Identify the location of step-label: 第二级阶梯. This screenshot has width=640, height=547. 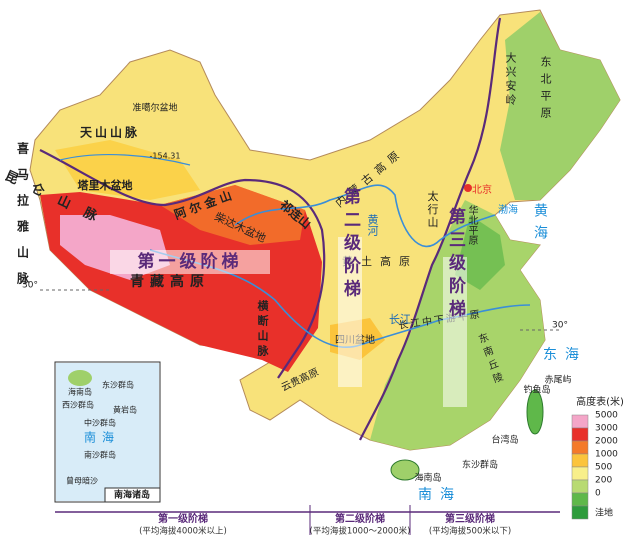
(350, 244).